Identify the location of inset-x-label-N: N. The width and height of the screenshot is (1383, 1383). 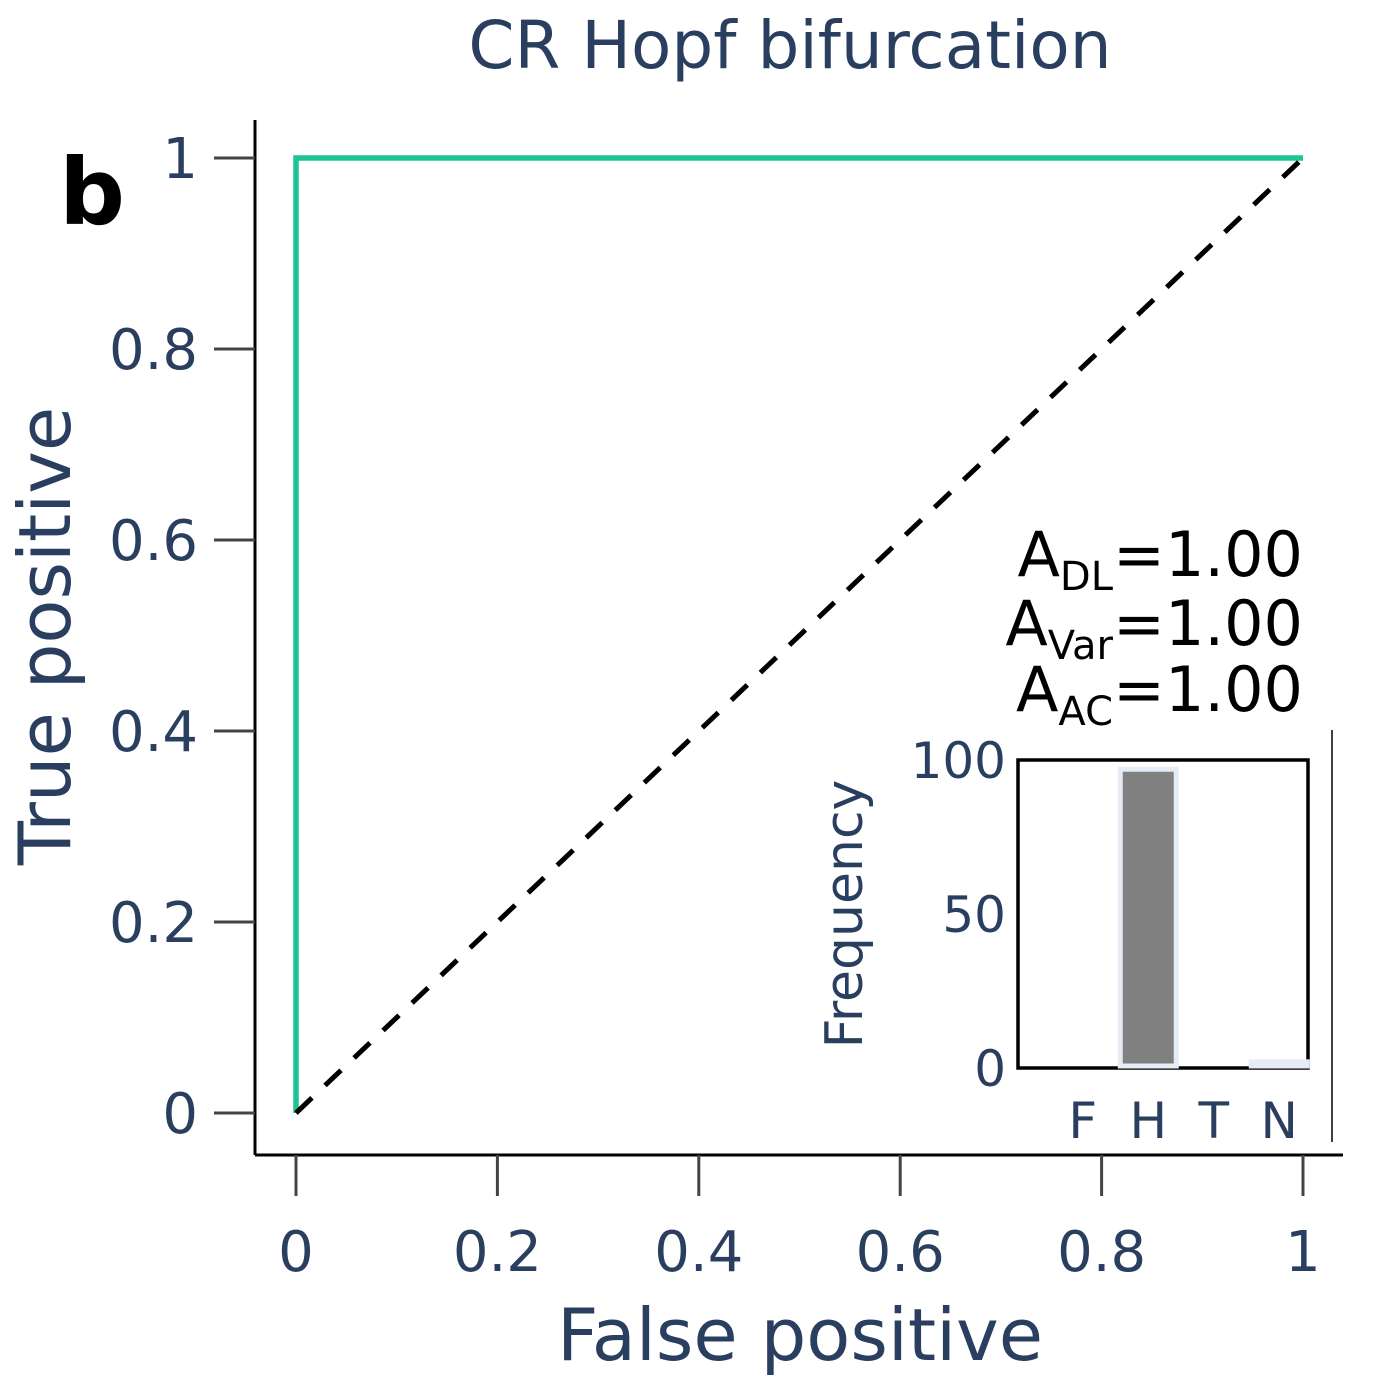
(1279, 1121).